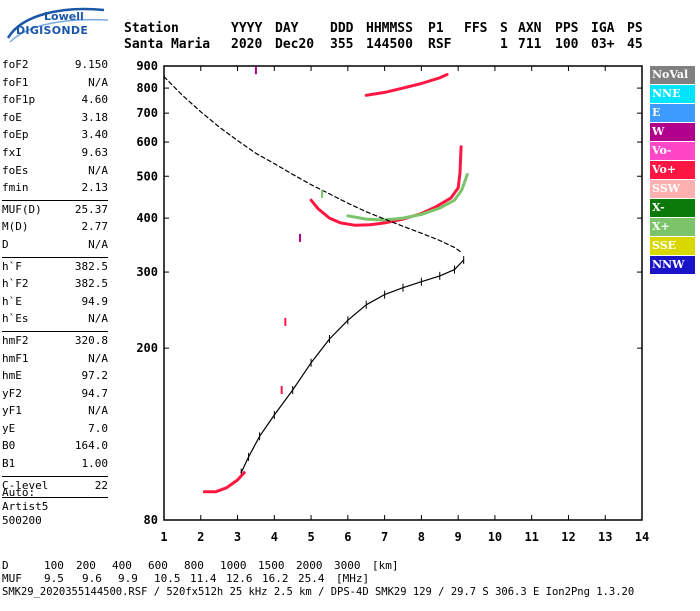  Describe the element at coordinates (55, 361) in the screenshot. I see `param-row: hmF1 N/A` at that location.